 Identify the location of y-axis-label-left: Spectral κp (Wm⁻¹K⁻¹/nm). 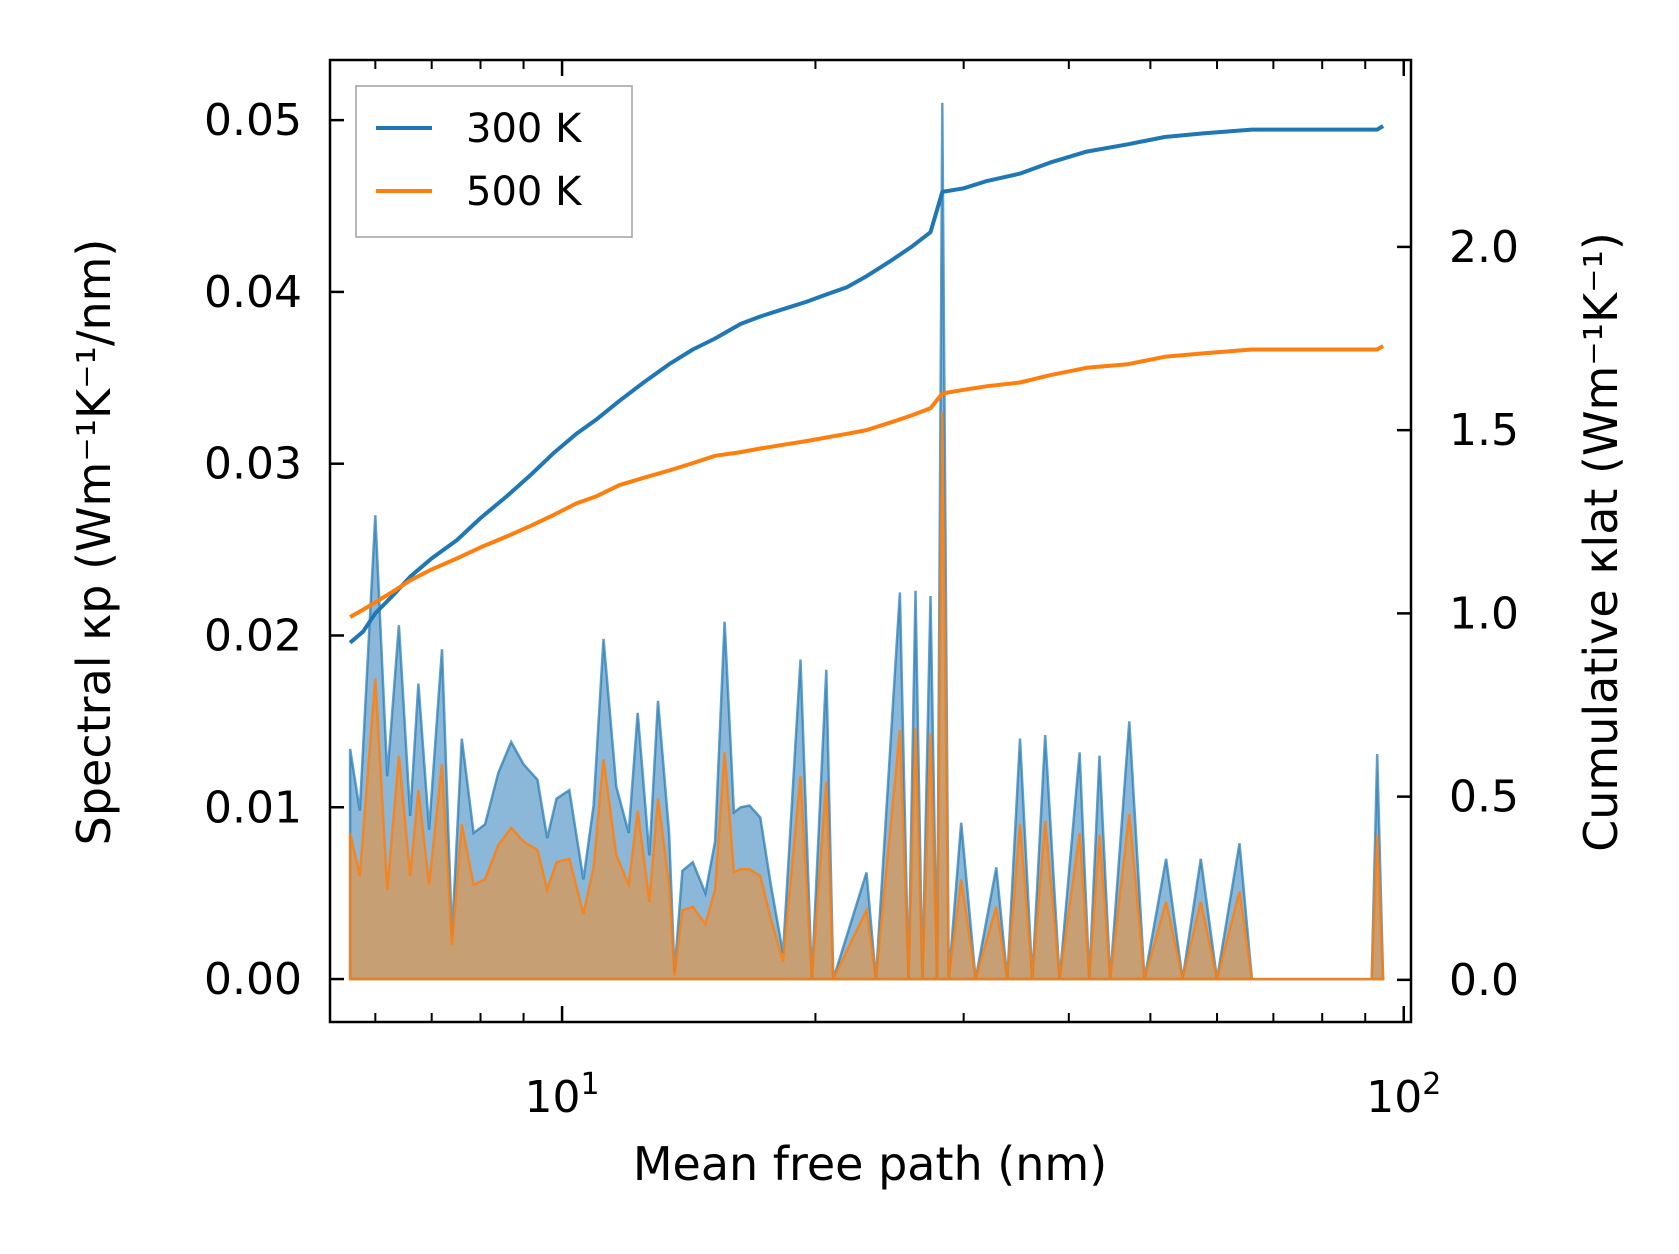
(94, 542).